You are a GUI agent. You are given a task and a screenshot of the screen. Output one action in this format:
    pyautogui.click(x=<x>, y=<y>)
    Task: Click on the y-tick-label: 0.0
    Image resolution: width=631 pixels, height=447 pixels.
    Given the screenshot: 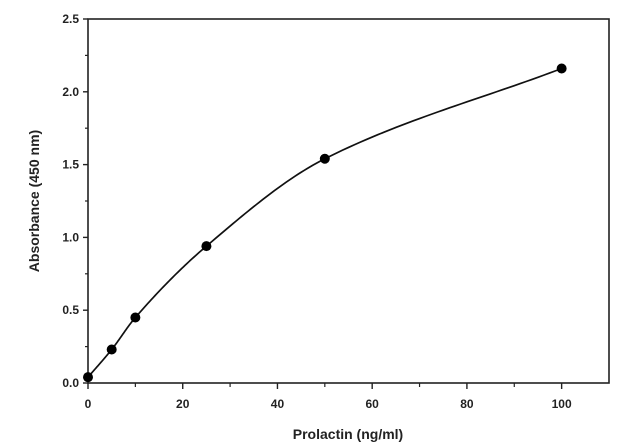 What is the action you would take?
    pyautogui.click(x=70, y=383)
    